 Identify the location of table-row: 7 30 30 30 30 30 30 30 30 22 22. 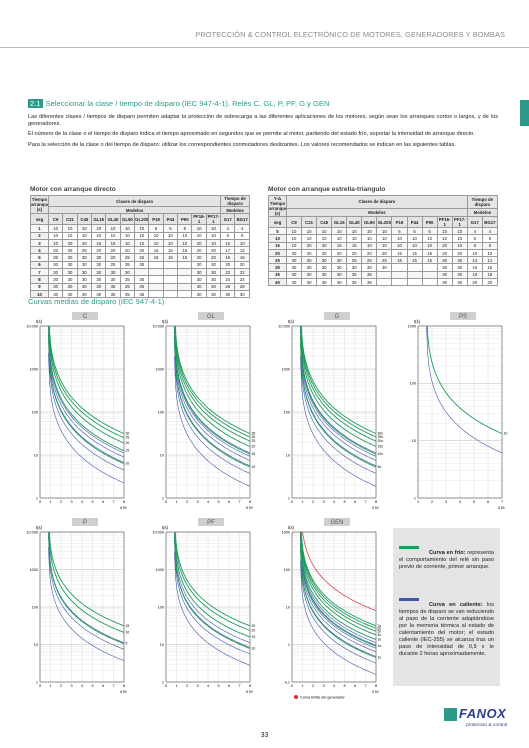
(140, 272).